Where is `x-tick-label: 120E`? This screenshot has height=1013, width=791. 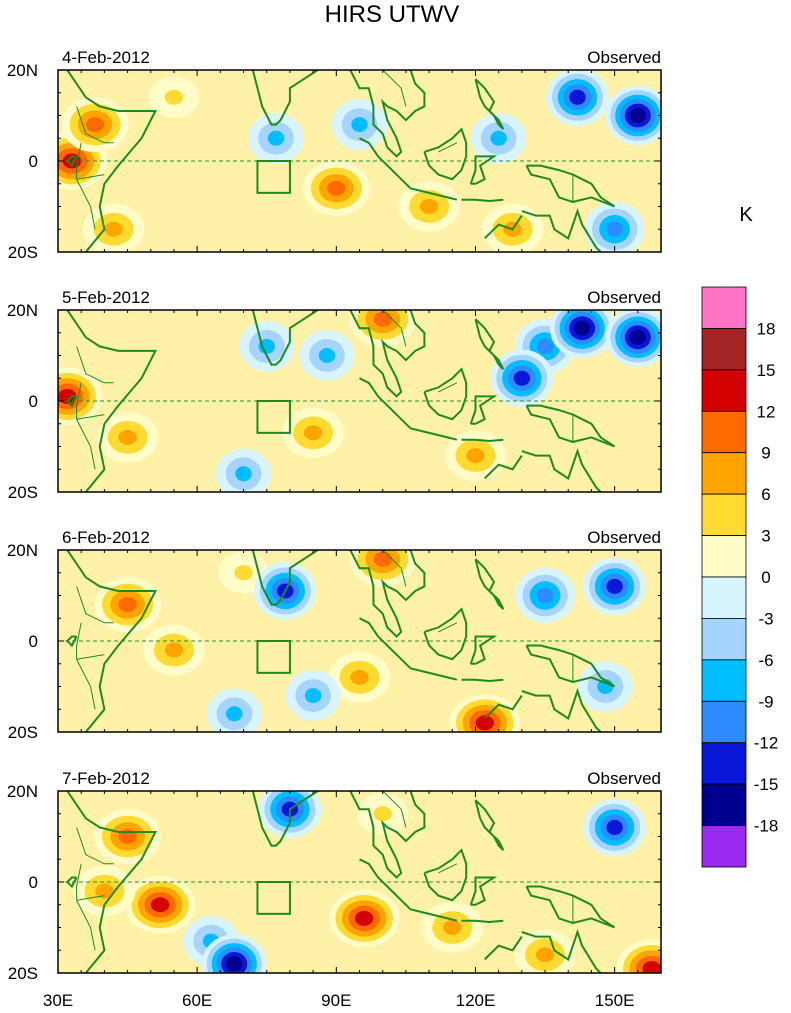 x-tick-label: 120E is located at coordinates (476, 1000).